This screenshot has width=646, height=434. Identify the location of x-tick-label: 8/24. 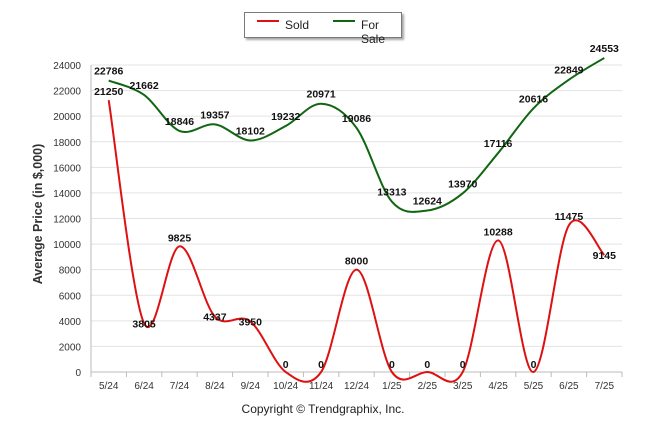
(215, 386).